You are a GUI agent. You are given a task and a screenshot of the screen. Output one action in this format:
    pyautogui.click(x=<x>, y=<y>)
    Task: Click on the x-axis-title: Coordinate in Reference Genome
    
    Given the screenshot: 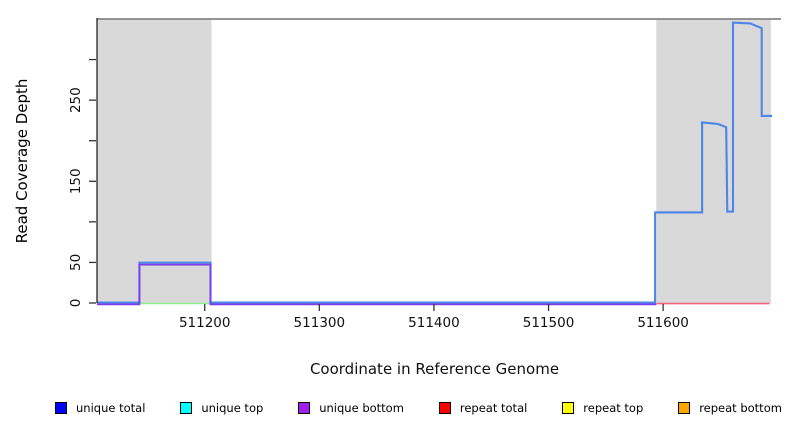 What is the action you would take?
    pyautogui.click(x=434, y=369)
    